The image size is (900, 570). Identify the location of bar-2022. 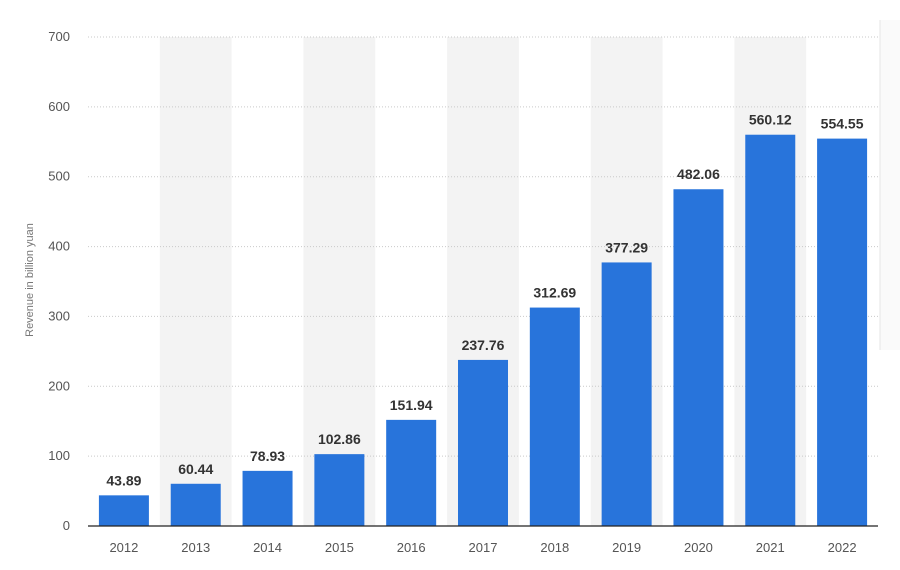
(842, 332).